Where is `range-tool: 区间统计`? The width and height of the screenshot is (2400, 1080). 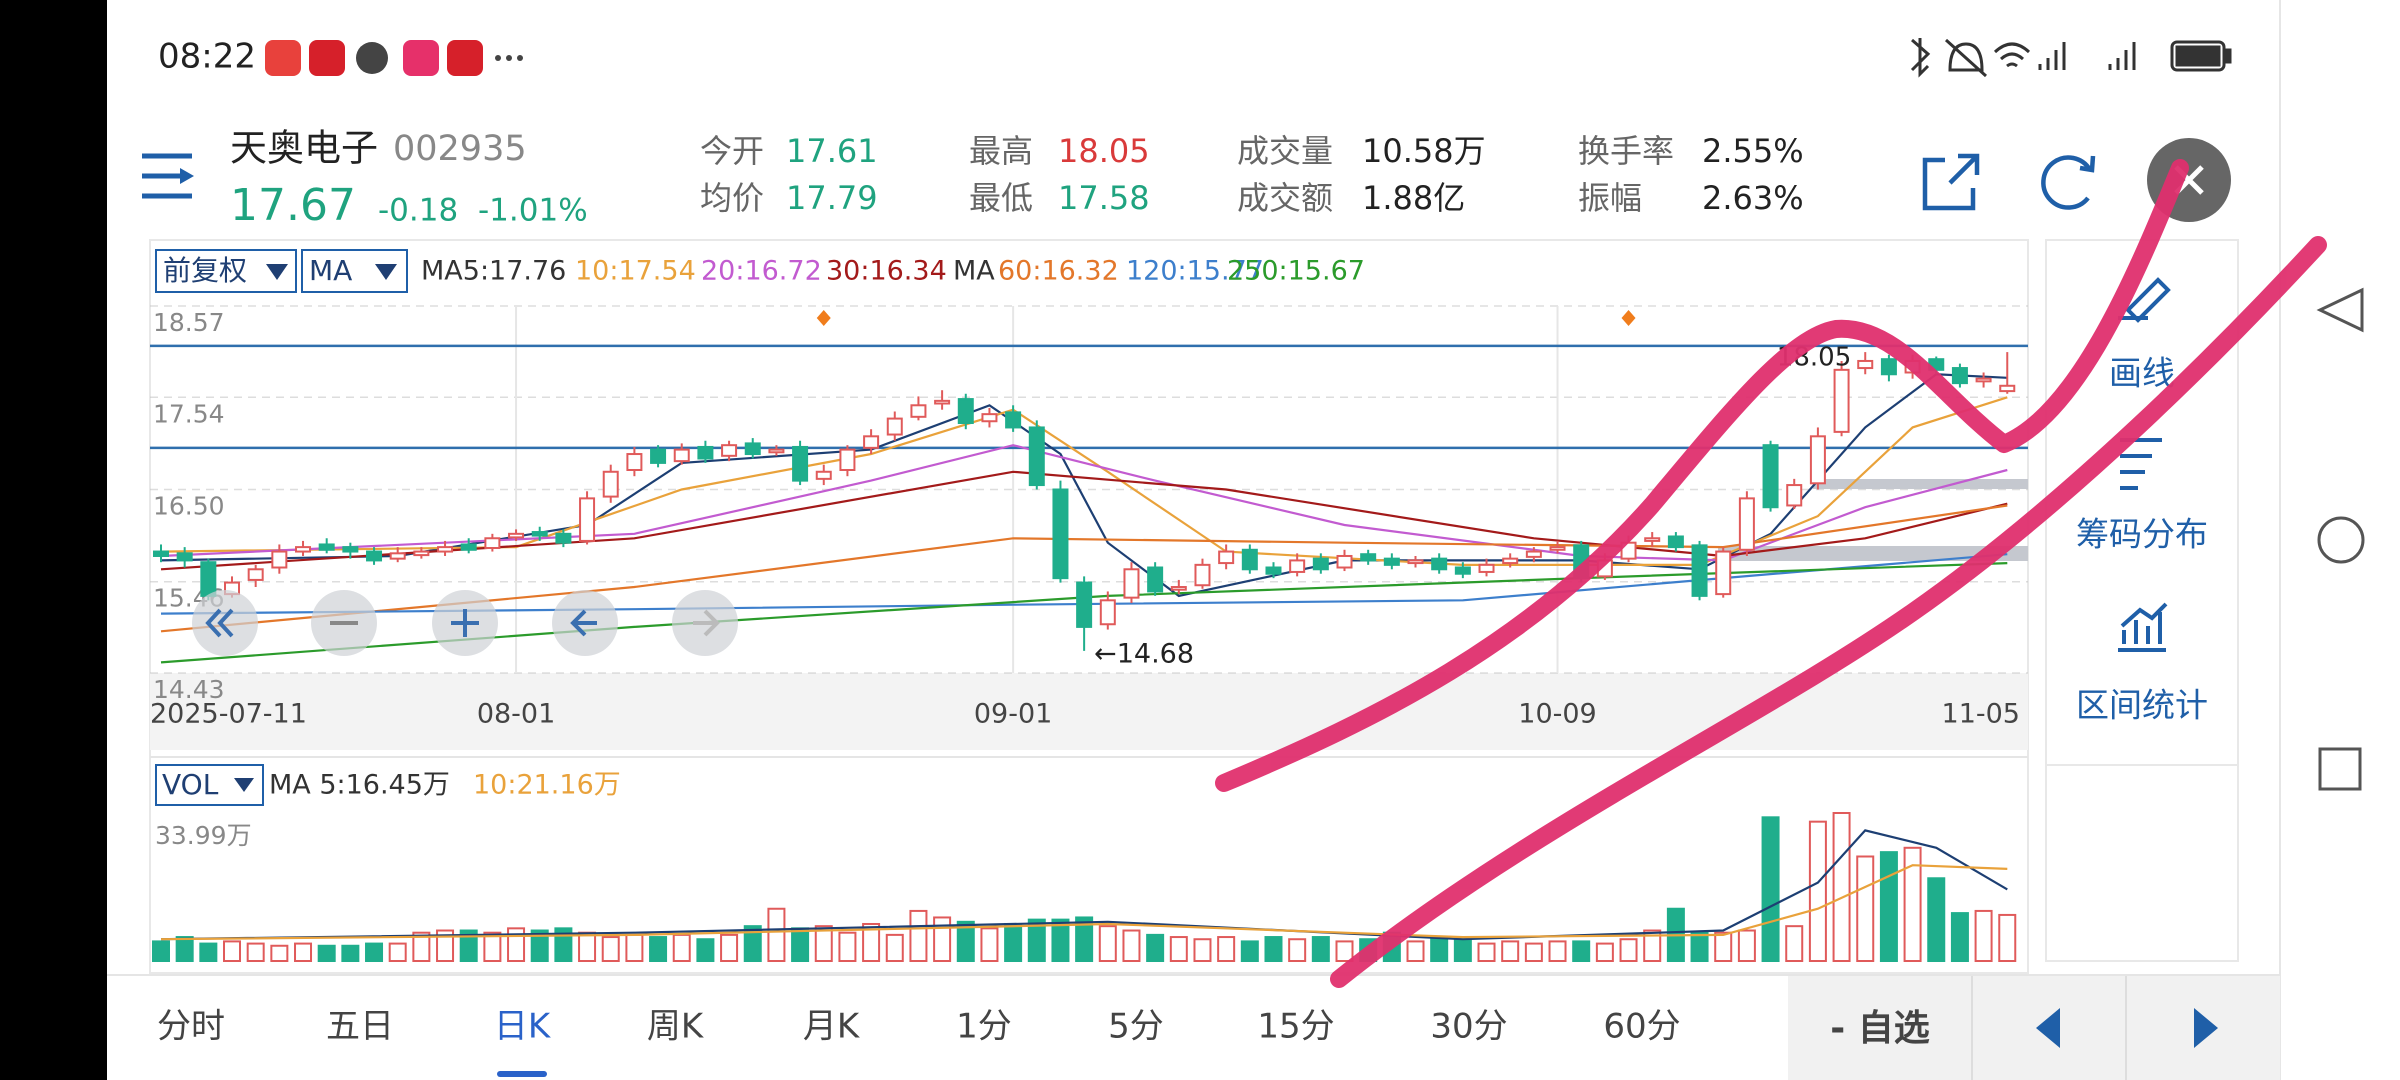 range-tool: 区间统计 is located at coordinates (2142, 663).